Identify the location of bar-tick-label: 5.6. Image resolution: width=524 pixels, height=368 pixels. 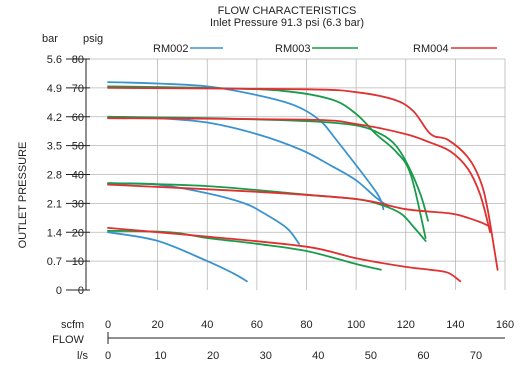
(54, 60).